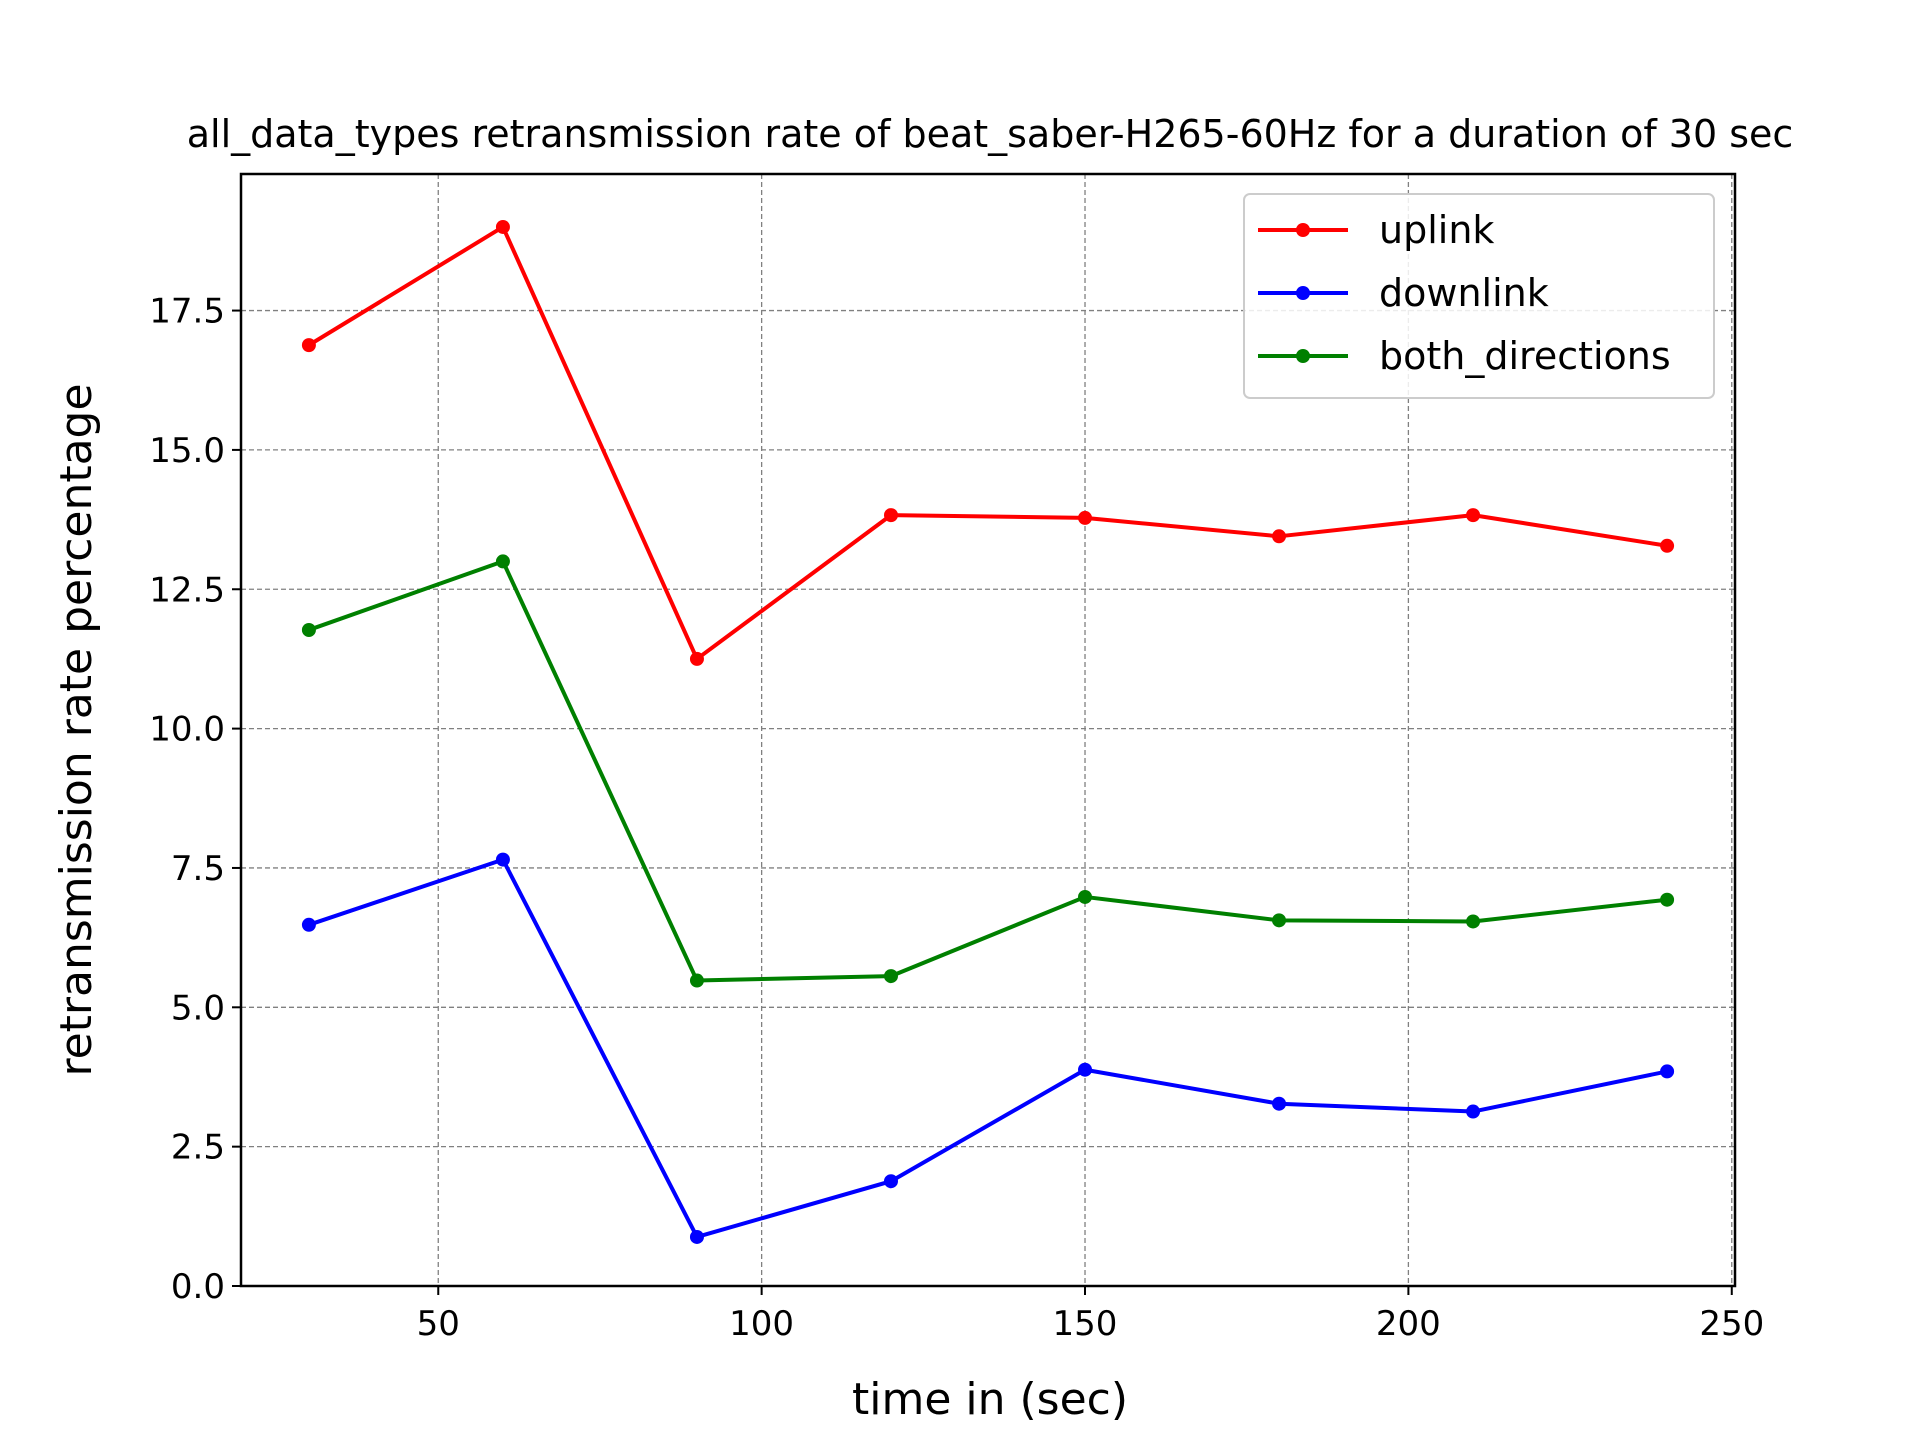 This screenshot has width=1920, height=1440. Describe the element at coordinates (1731, 1324) in the screenshot. I see `x-tick-label: 250` at that location.